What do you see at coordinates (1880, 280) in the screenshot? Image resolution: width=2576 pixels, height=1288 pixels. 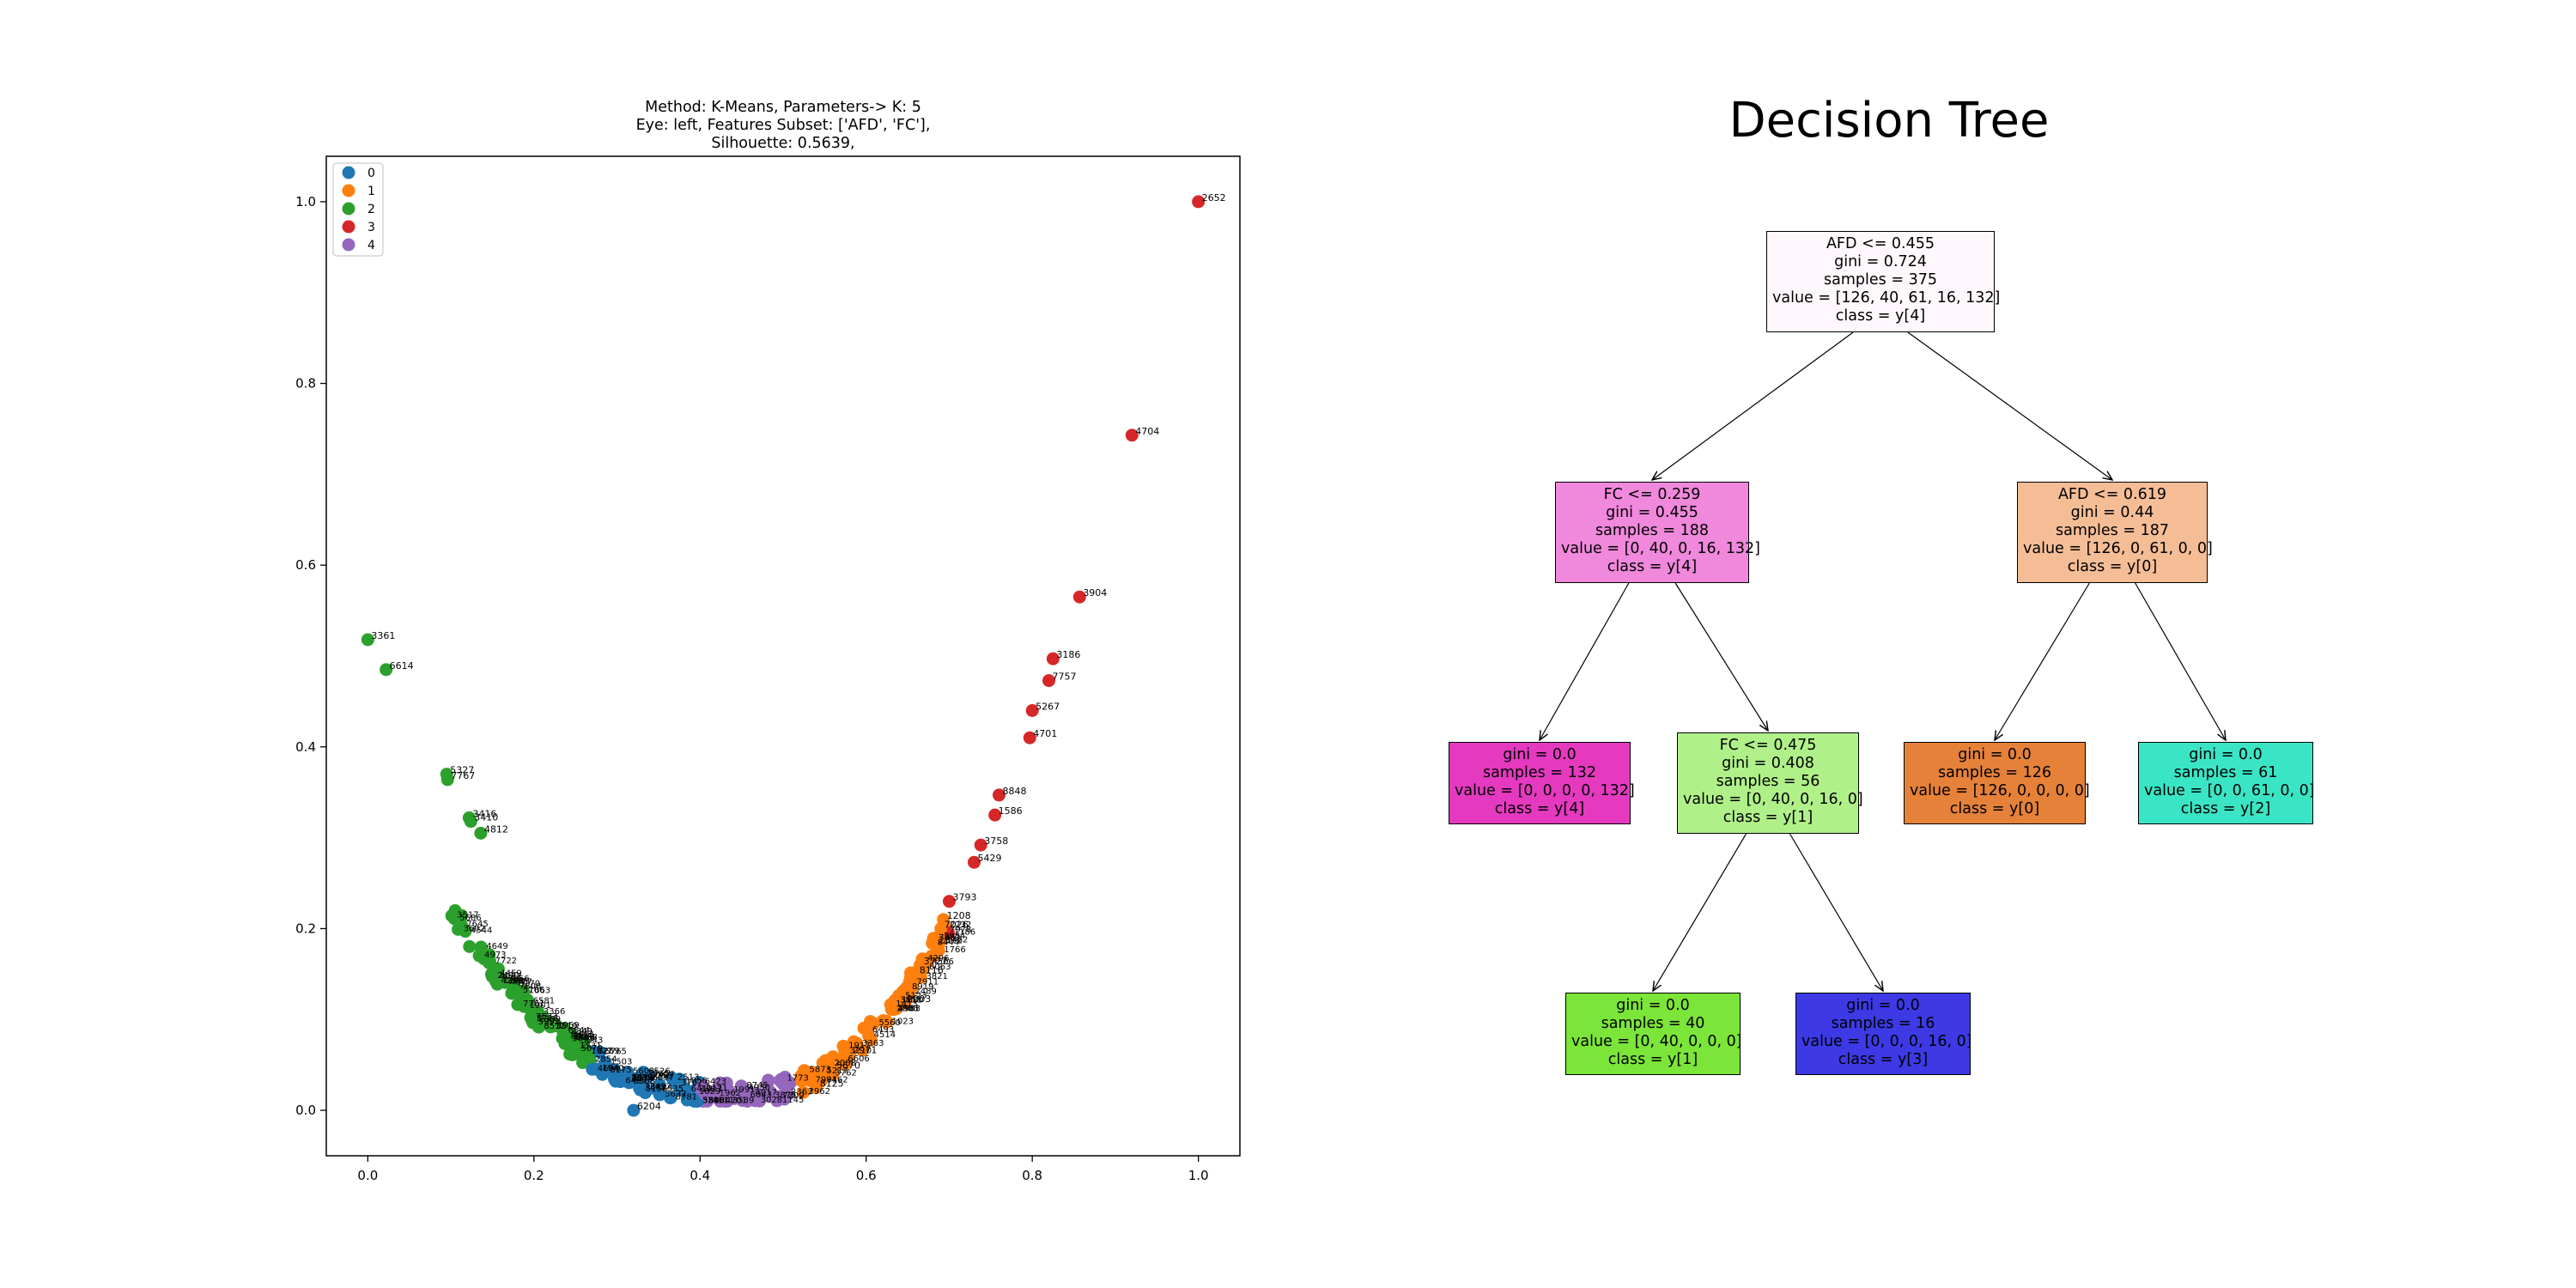 I see `tree-node-line: samples = 375` at bounding box center [1880, 280].